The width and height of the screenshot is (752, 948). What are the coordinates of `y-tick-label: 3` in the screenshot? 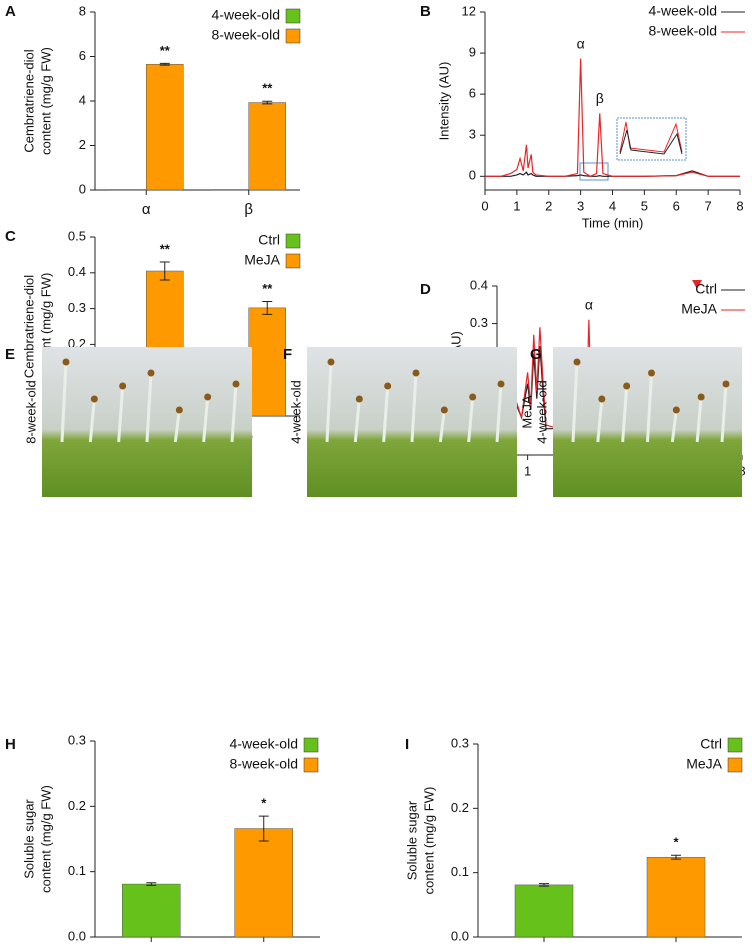 It's located at (472, 134).